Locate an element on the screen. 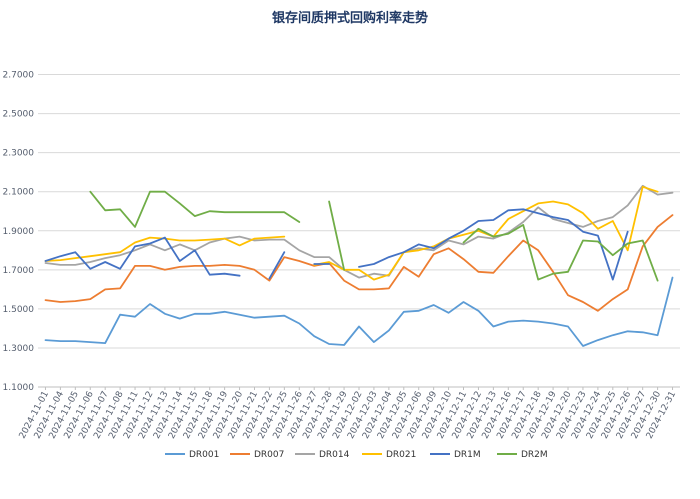 This screenshot has height=499, width=700. y-tick-label: 2.3000 is located at coordinates (19, 154).